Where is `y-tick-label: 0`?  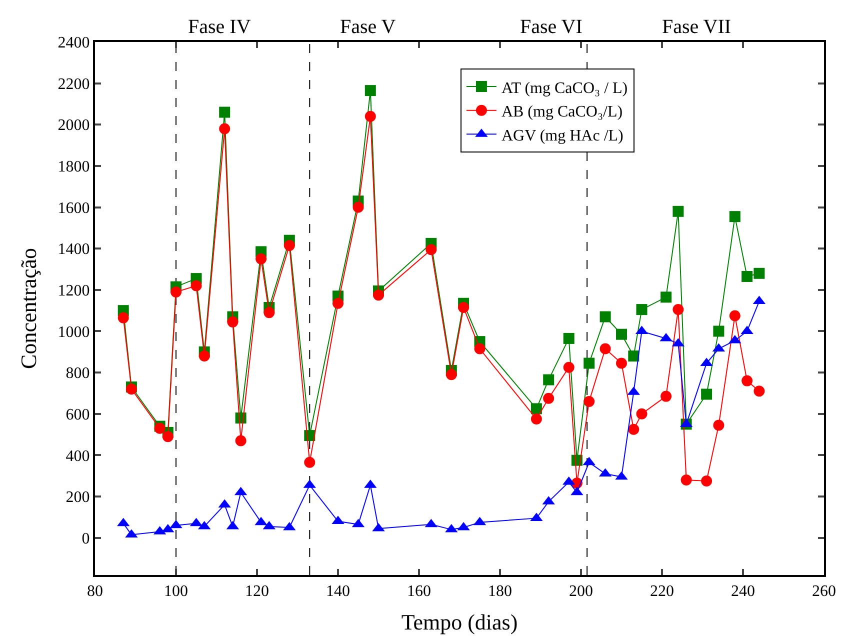
y-tick-label: 0 is located at coordinates (86, 539).